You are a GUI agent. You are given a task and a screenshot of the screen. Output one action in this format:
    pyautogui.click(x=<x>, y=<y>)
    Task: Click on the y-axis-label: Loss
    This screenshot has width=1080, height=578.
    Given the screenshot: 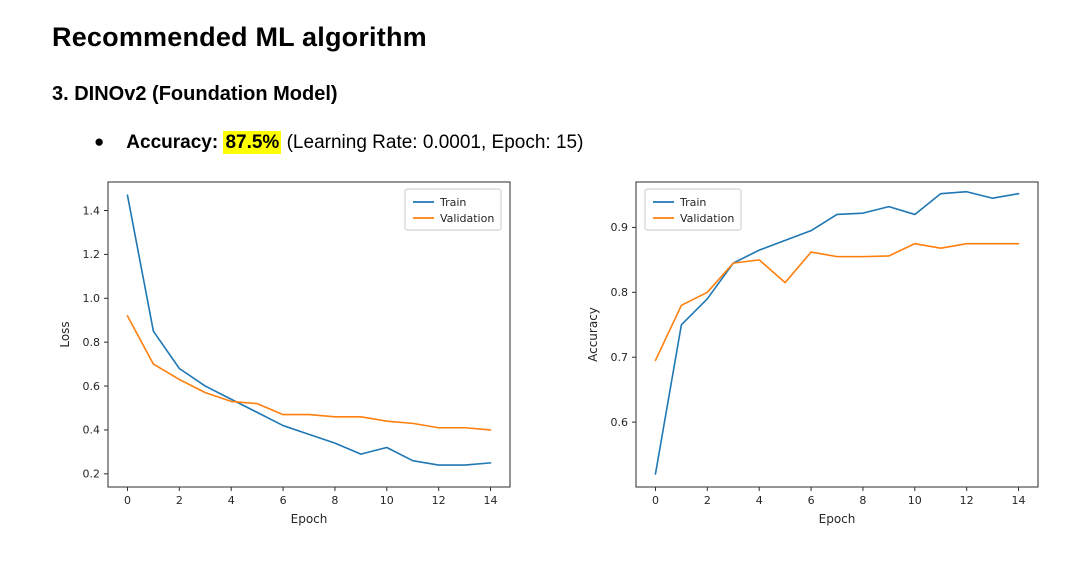 What is the action you would take?
    pyautogui.click(x=65, y=334)
    